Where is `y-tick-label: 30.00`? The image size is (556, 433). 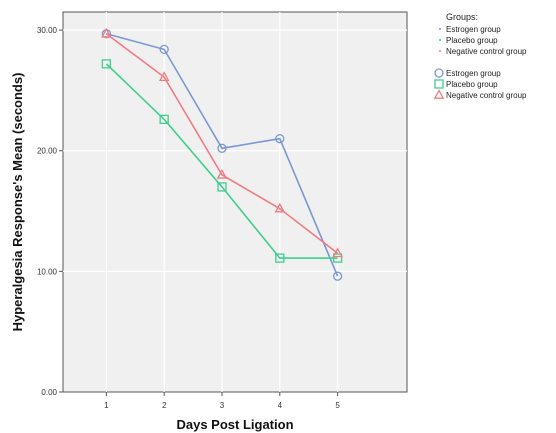
y-tick-label: 30.00 is located at coordinates (47, 30).